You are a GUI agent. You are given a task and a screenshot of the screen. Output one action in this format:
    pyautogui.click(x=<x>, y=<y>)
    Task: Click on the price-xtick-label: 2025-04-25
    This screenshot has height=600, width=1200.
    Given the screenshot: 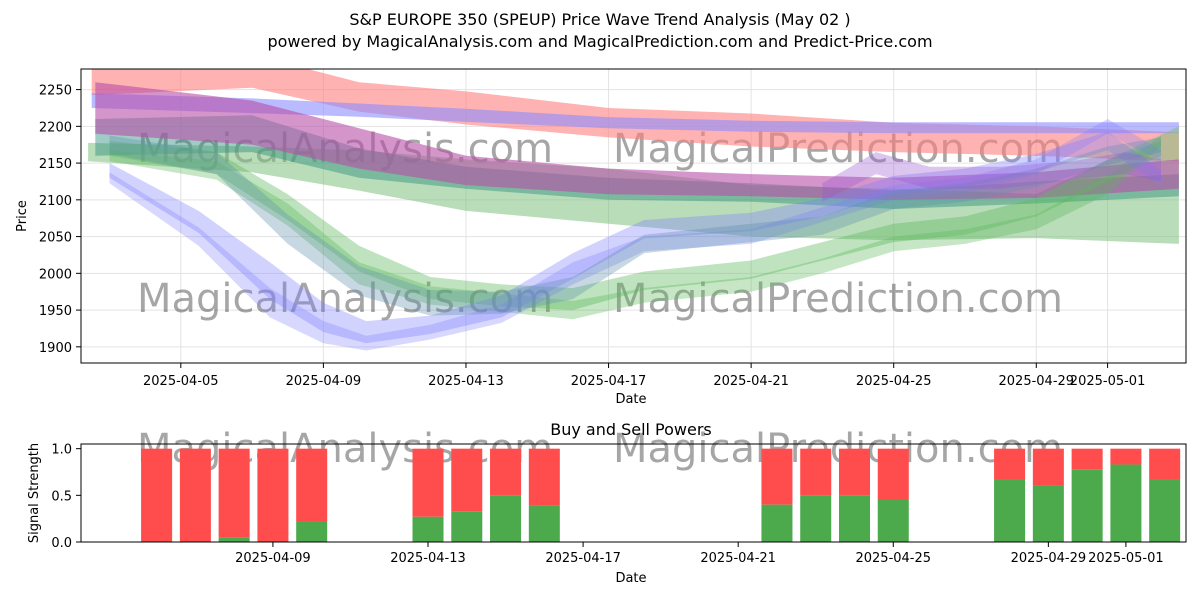 What is the action you would take?
    pyautogui.click(x=894, y=381)
    